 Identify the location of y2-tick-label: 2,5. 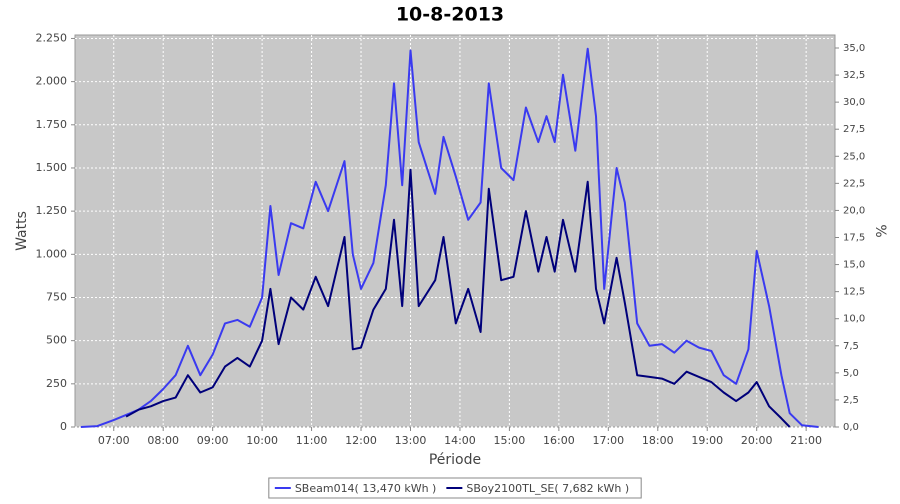
(851, 400).